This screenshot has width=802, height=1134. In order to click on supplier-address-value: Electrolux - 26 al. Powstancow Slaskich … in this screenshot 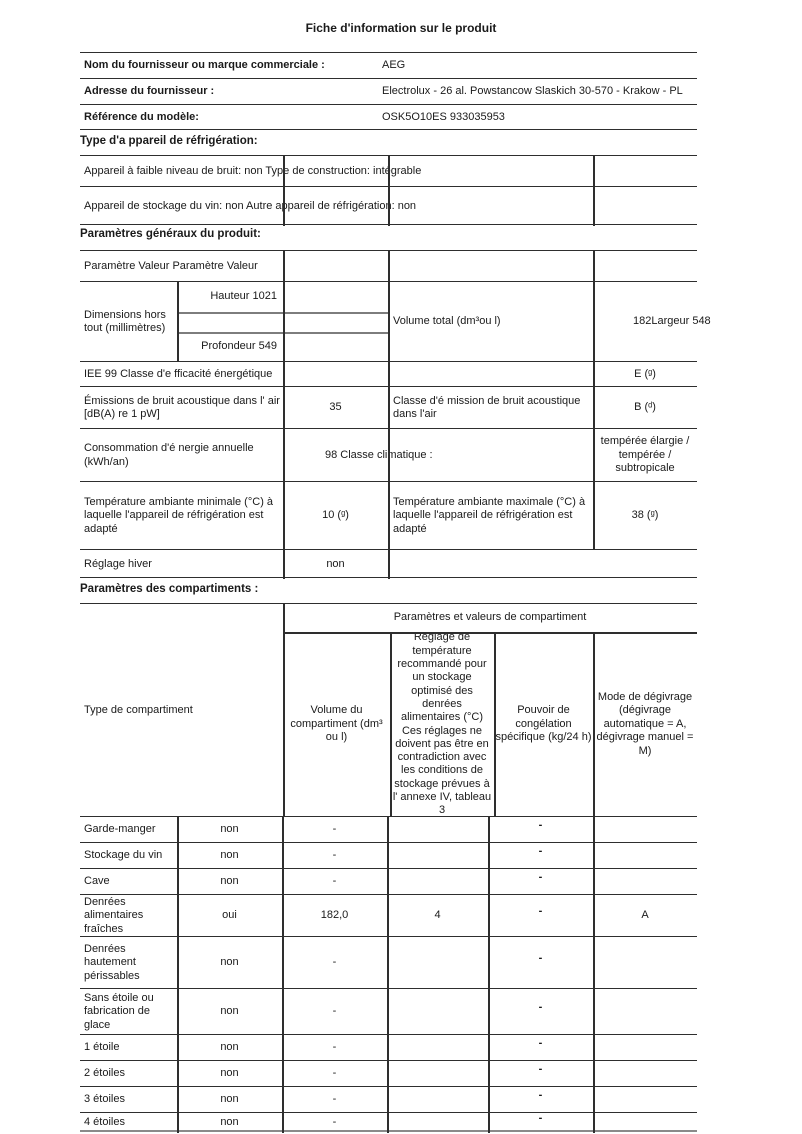, I will do `click(532, 91)`.